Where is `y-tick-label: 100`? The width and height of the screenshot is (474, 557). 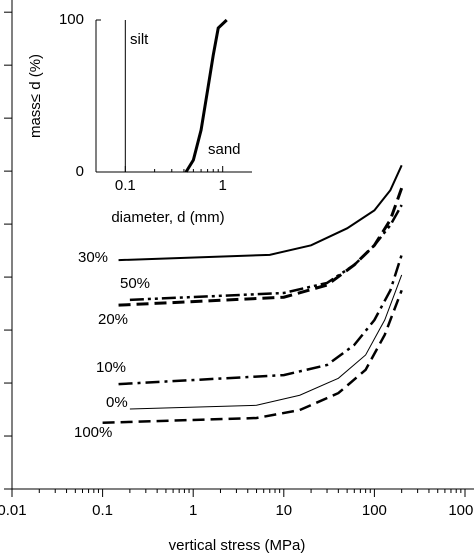
y-tick-label: 100 is located at coordinates (71, 19).